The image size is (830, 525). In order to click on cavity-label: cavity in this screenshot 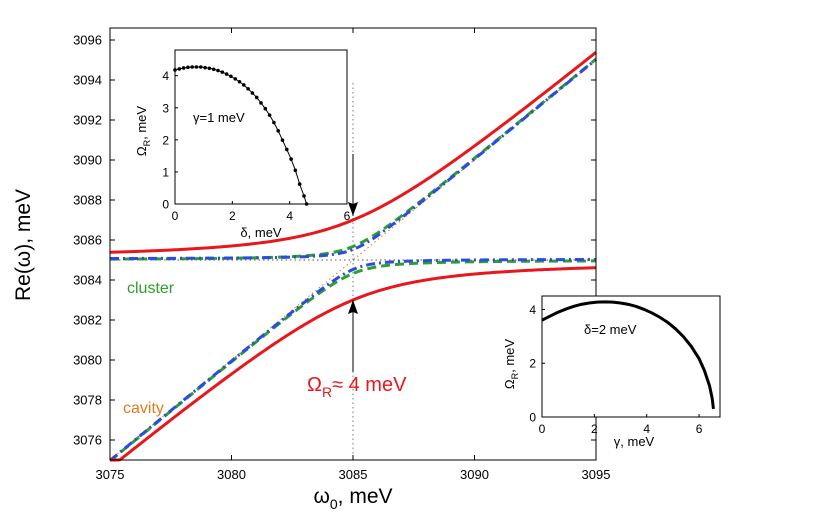, I will do `click(143, 408)`.